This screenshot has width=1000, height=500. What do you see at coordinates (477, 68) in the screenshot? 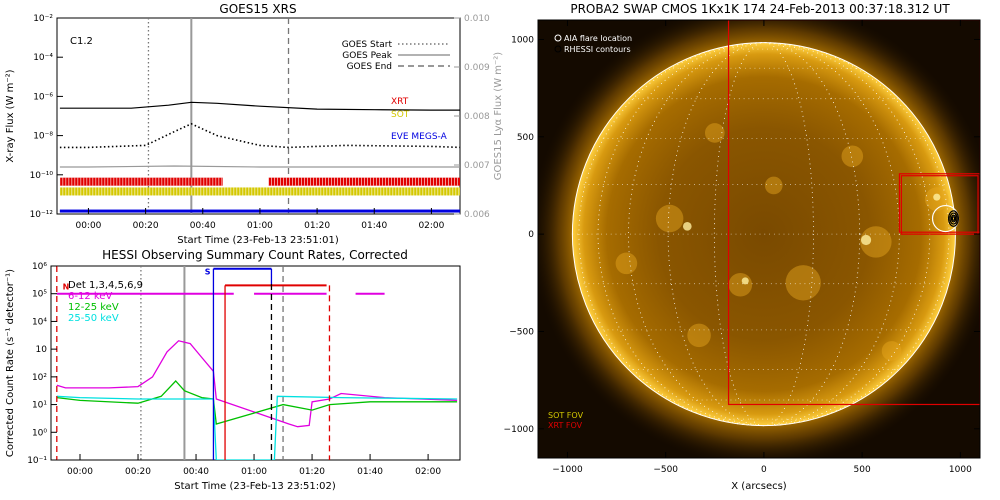
I see `goes-y2-tick-label: 0.009` at bounding box center [477, 68].